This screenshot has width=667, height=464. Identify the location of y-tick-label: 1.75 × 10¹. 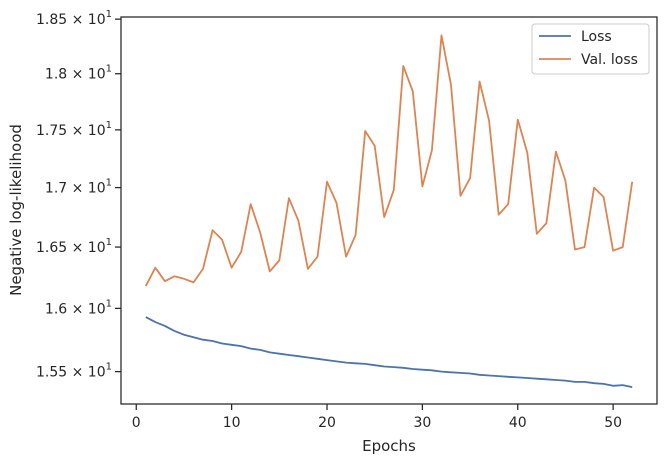
(74, 129).